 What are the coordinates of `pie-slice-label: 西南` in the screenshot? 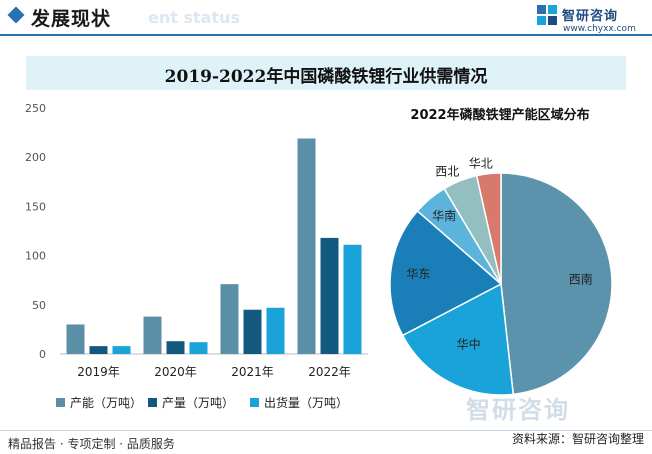 It's located at (581, 279).